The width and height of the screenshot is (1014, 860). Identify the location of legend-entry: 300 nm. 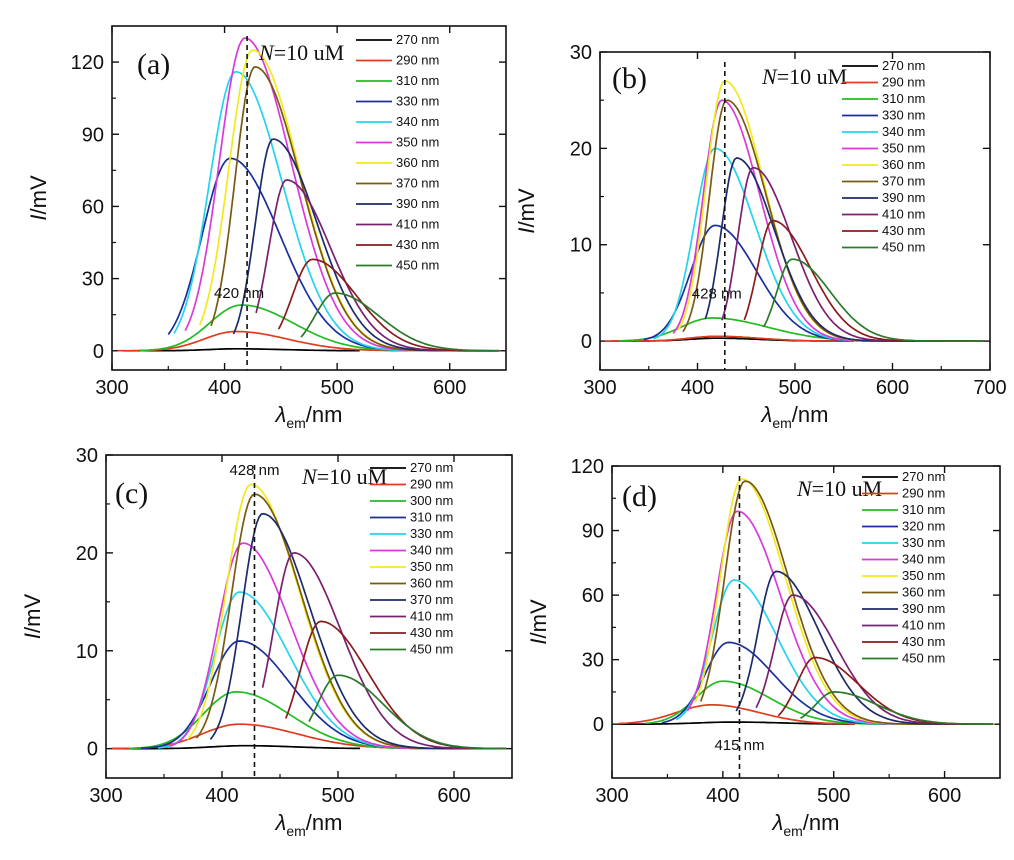
(431, 500).